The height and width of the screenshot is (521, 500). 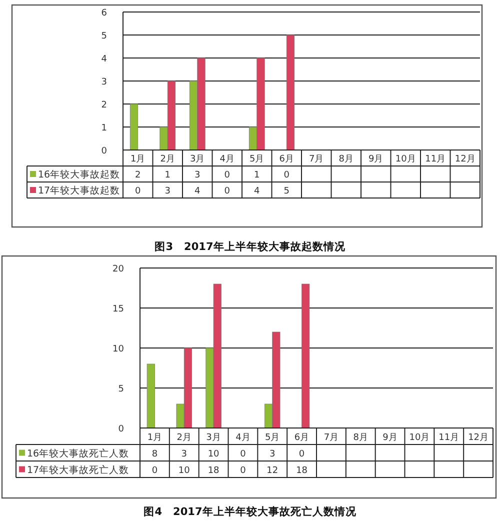 I want to click on y-tick-label: 1, so click(x=104, y=129).